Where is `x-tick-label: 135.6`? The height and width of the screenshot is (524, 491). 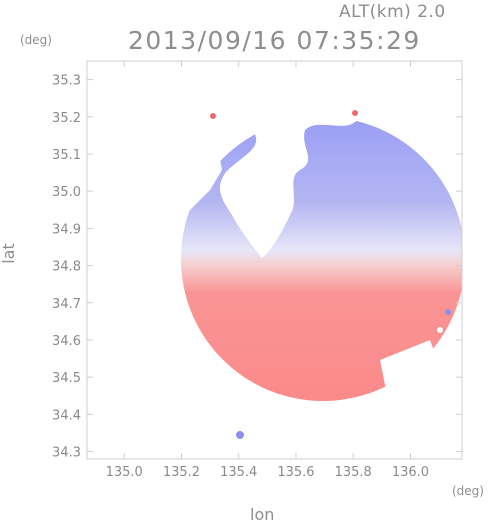
x-tick-label: 135.6 is located at coordinates (295, 472).